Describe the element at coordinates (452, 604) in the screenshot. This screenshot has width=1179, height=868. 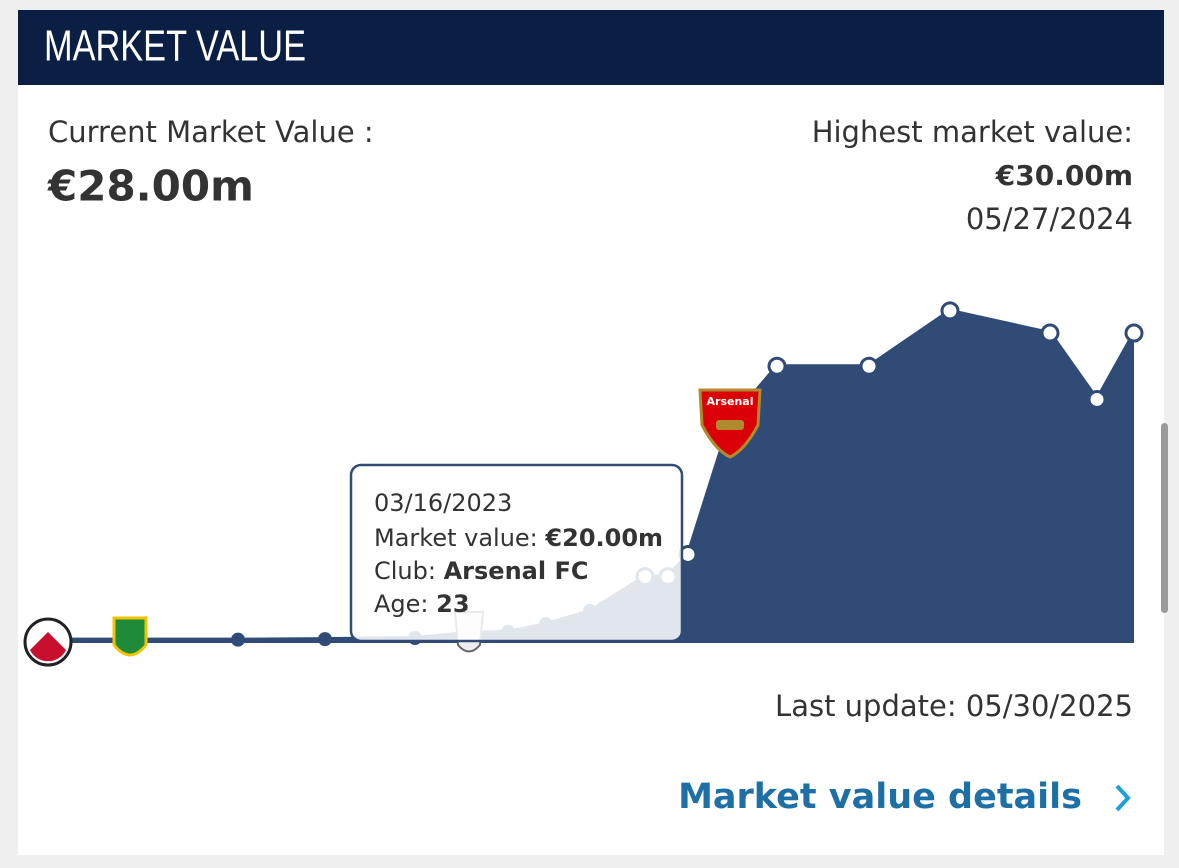
I see `value: 23` at that location.